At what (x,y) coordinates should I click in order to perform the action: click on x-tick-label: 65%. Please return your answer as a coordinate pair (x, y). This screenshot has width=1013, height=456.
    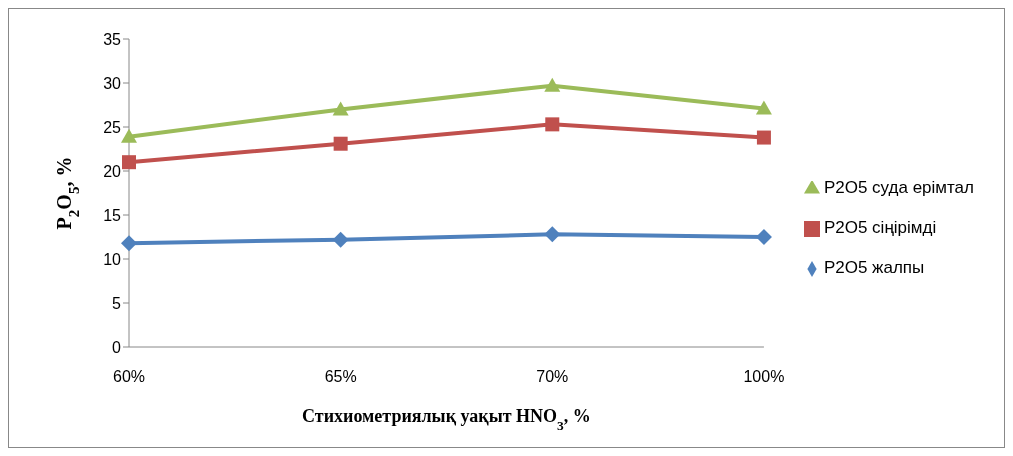
    Looking at the image, I should click on (340, 377).